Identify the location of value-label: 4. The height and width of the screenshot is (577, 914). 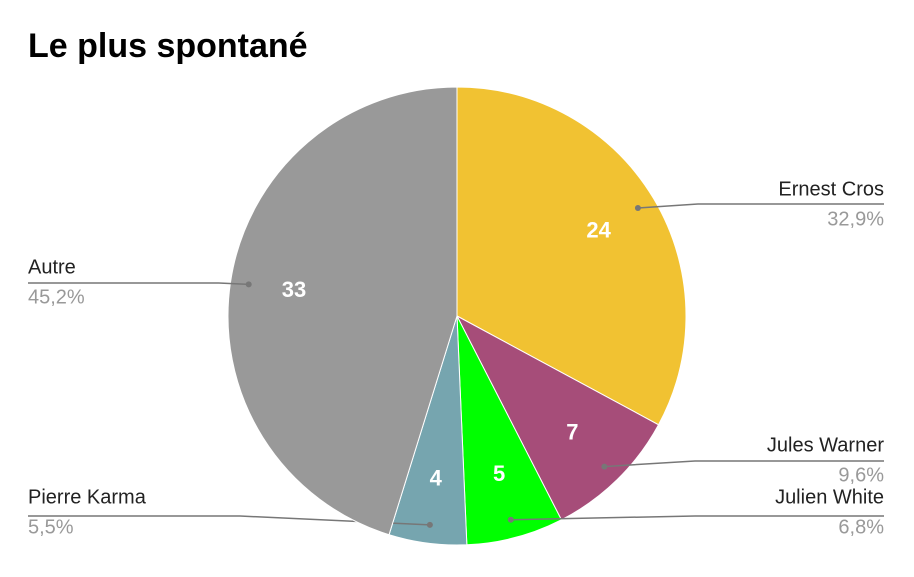
(436, 477).